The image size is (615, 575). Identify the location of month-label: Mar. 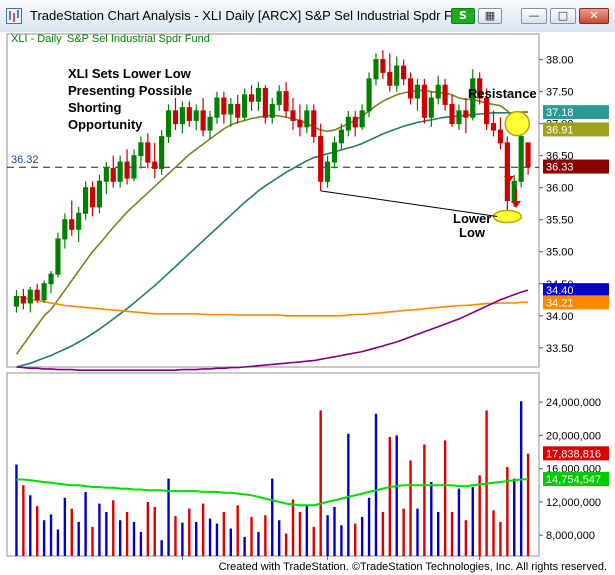
(327, 560).